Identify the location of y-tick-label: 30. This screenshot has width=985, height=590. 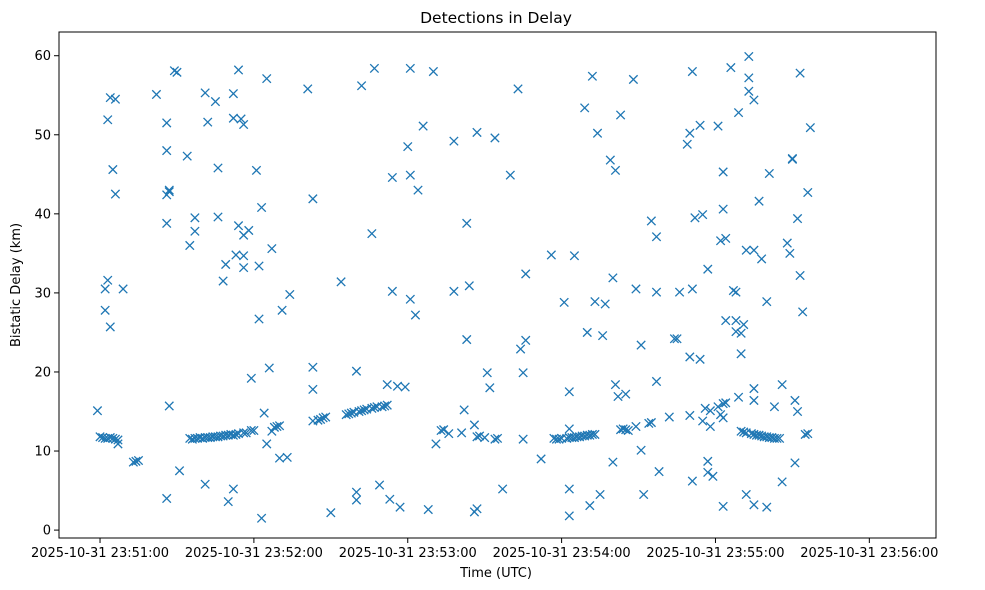
(42, 293).